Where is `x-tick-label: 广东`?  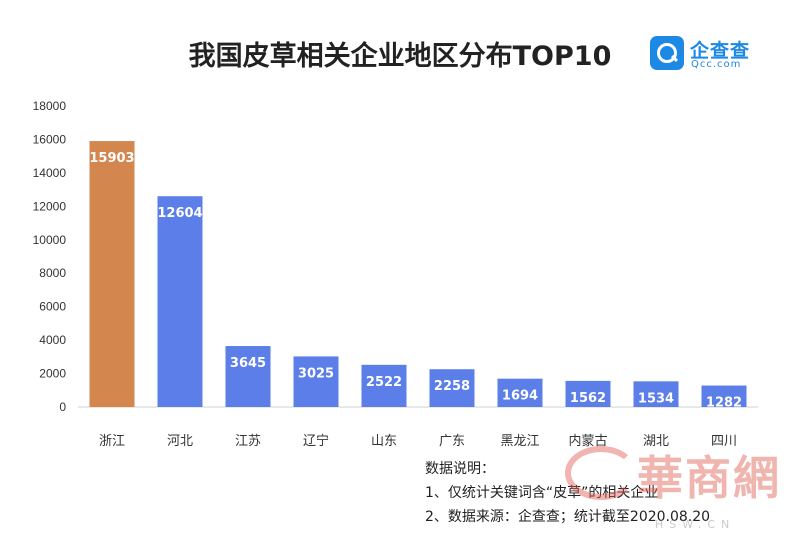 x-tick-label: 广东 is located at coordinates (452, 441).